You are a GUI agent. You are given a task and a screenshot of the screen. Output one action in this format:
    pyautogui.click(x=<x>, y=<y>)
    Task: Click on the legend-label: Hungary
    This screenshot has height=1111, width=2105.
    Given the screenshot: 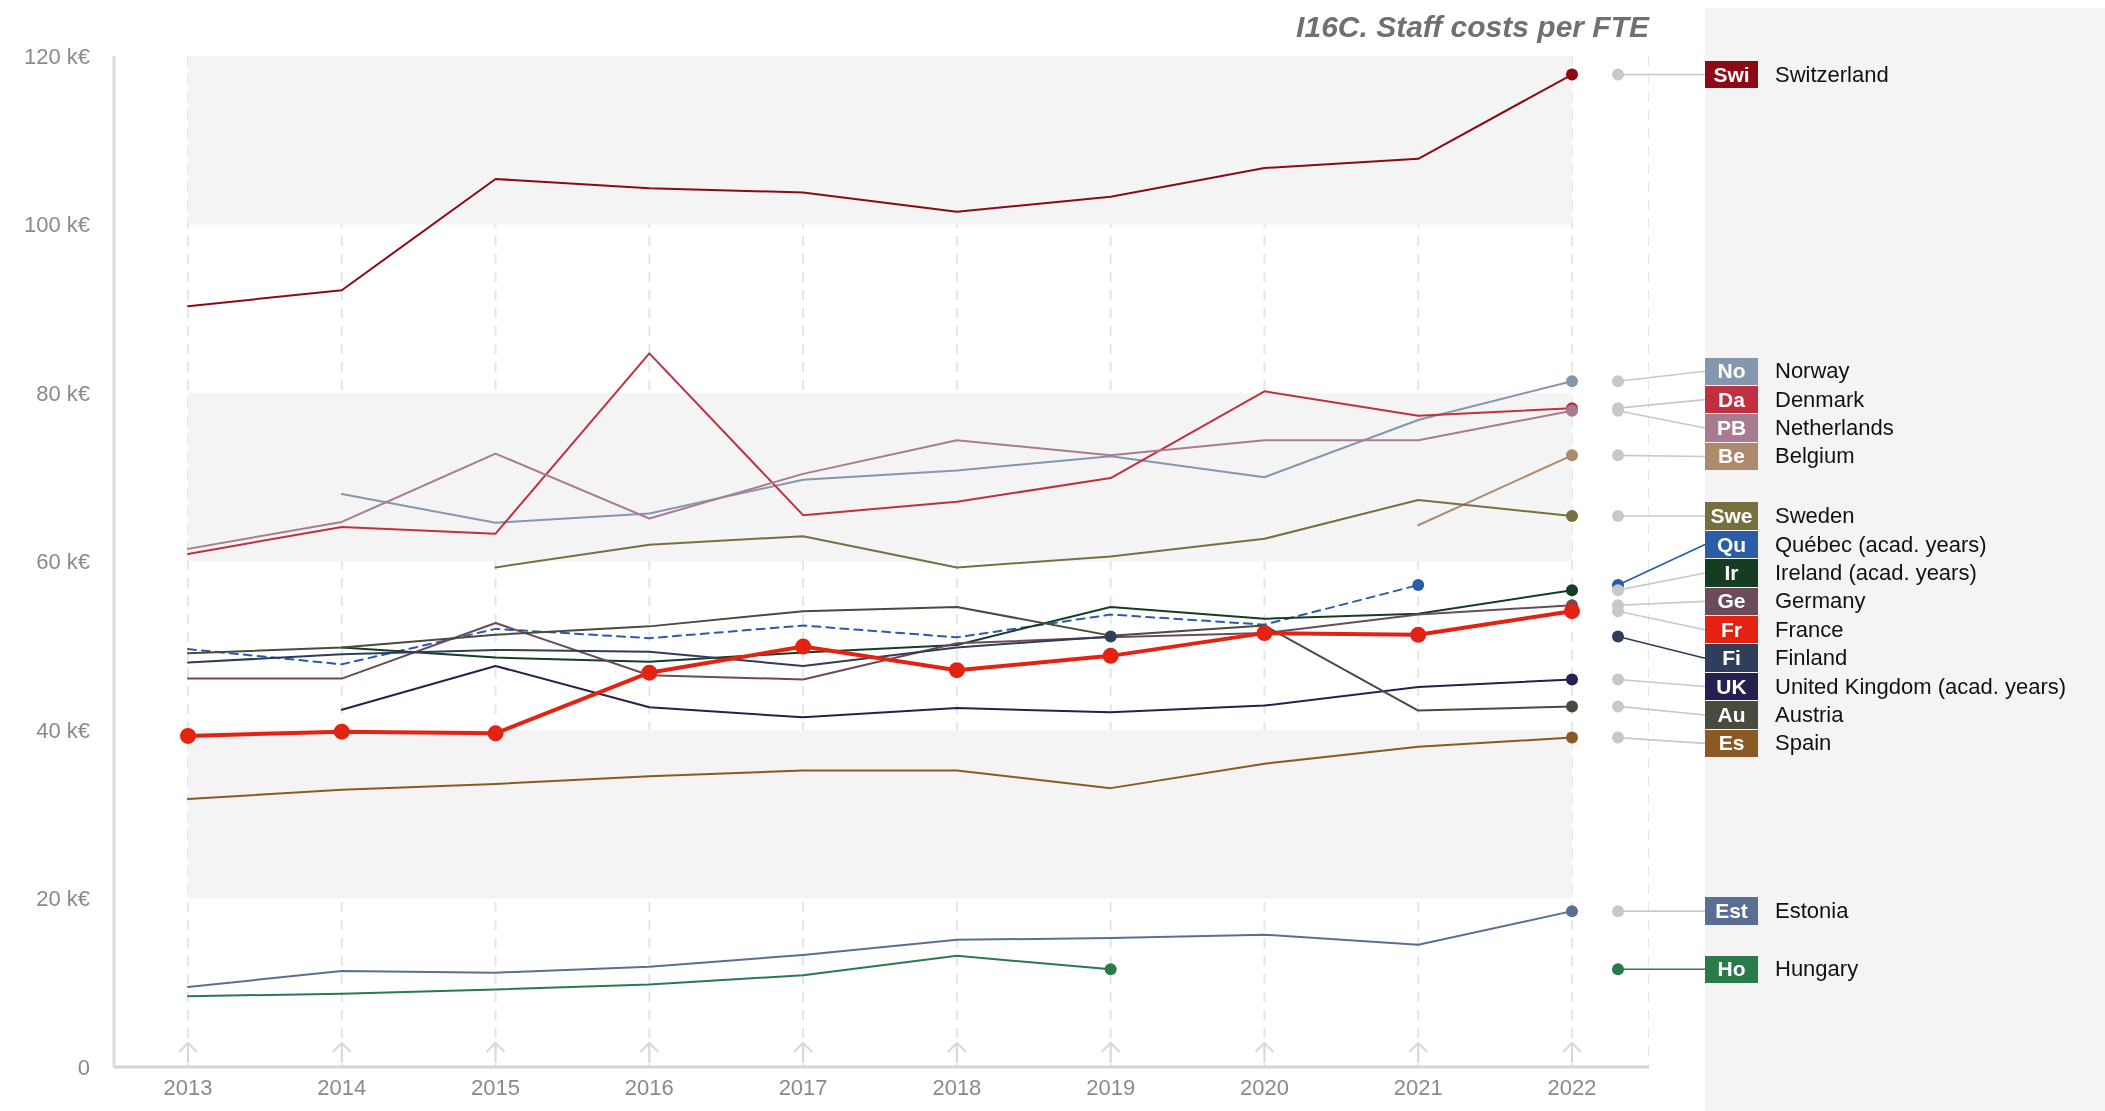 What is the action you would take?
    pyautogui.click(x=1817, y=969)
    